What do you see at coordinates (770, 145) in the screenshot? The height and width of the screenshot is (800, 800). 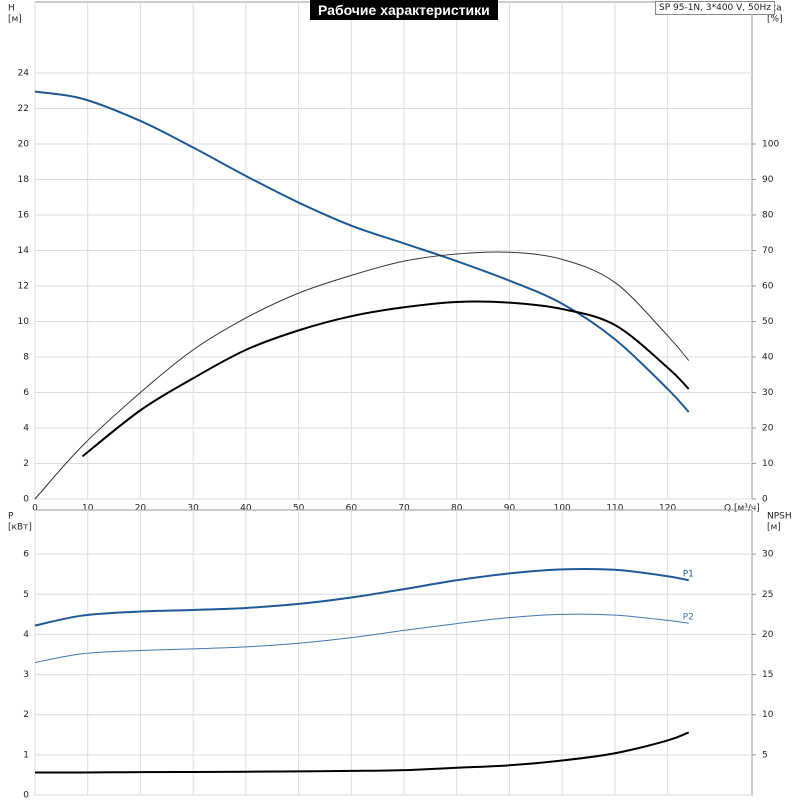 I see `y2-tick-label: 100` at bounding box center [770, 145].